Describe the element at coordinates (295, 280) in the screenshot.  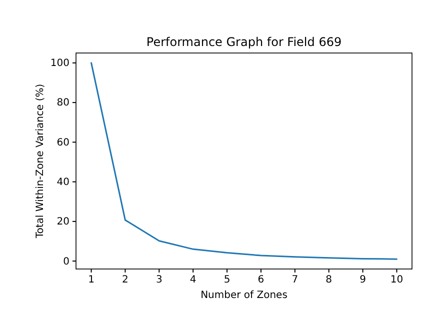
I see `x-tick-label: 7` at that location.